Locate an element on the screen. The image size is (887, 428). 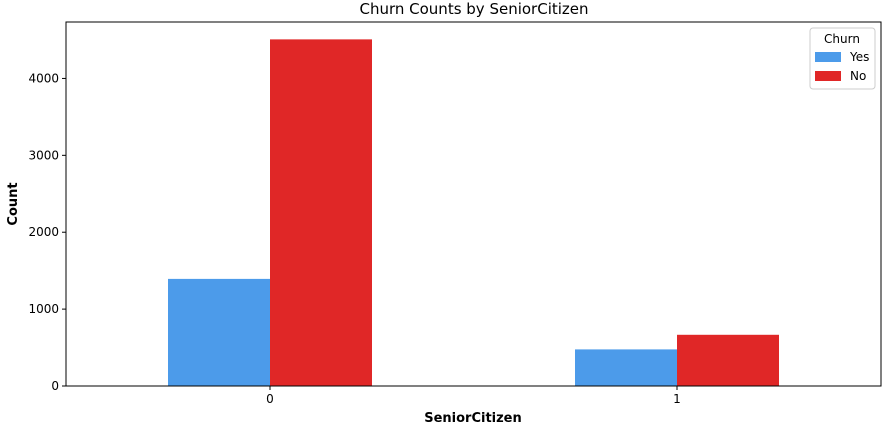
x-axis-label: SeniorCitizen is located at coordinates (473, 418).